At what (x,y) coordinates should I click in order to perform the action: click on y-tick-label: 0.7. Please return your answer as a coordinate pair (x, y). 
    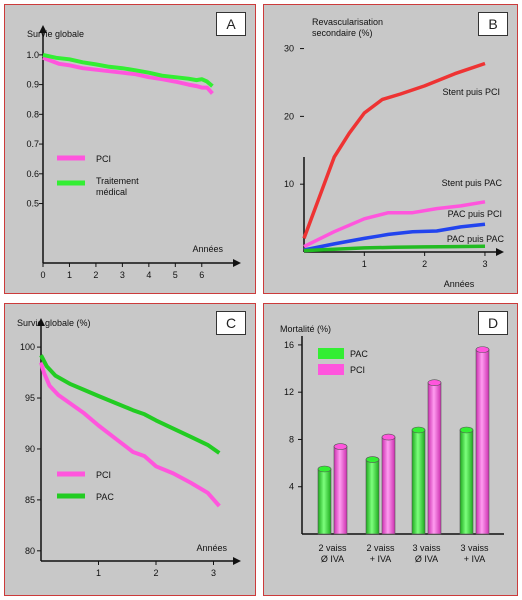
    Looking at the image, I should click on (32, 144).